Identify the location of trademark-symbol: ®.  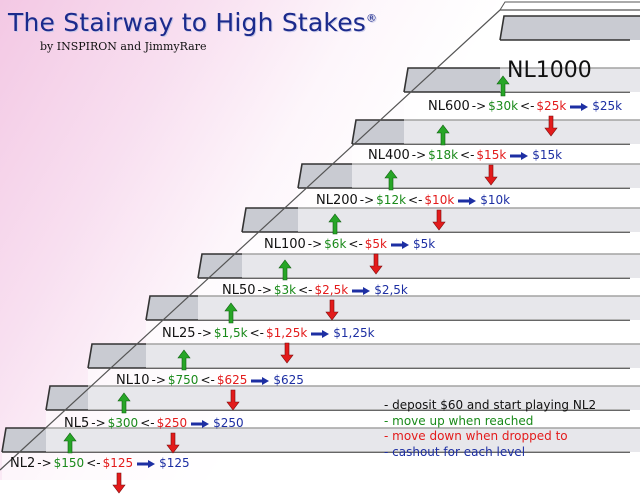
(372, 18).